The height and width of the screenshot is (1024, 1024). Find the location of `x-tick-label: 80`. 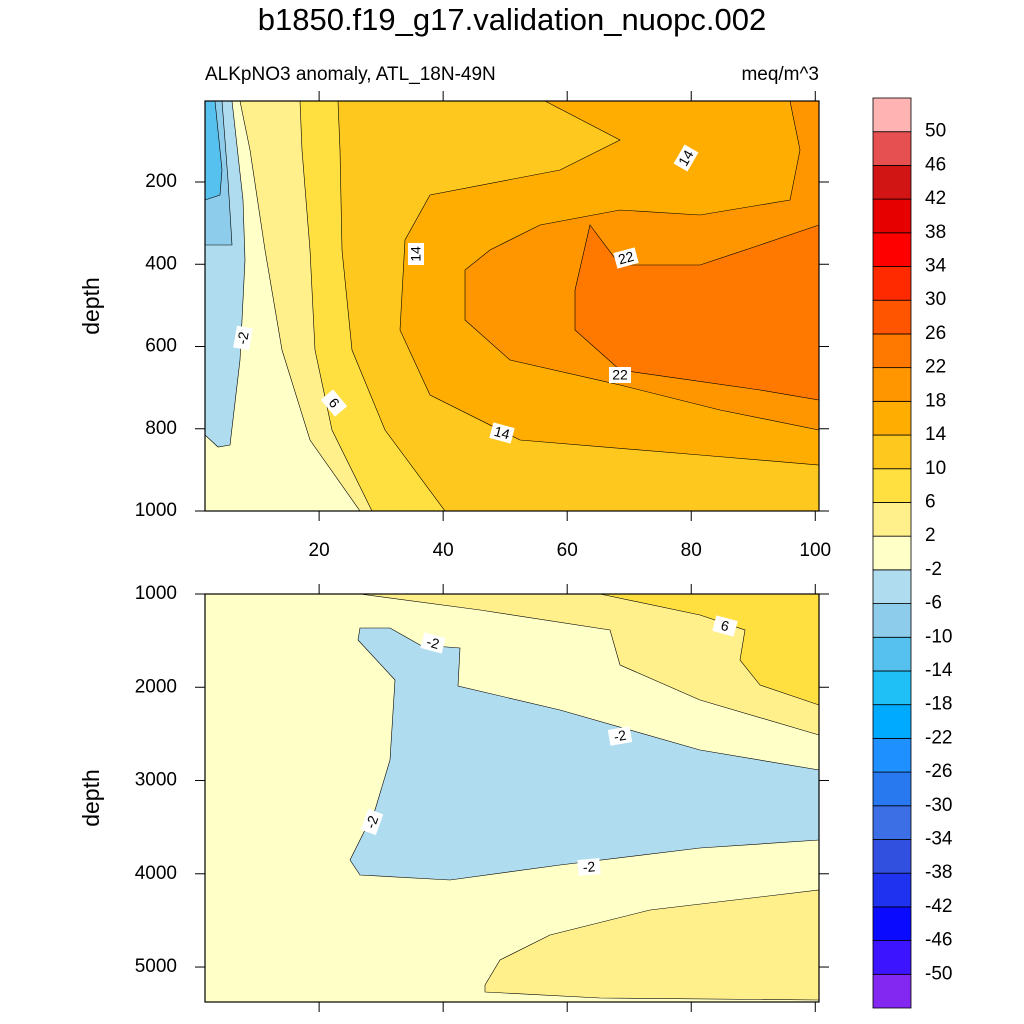

x-tick-label: 80 is located at coordinates (691, 550).